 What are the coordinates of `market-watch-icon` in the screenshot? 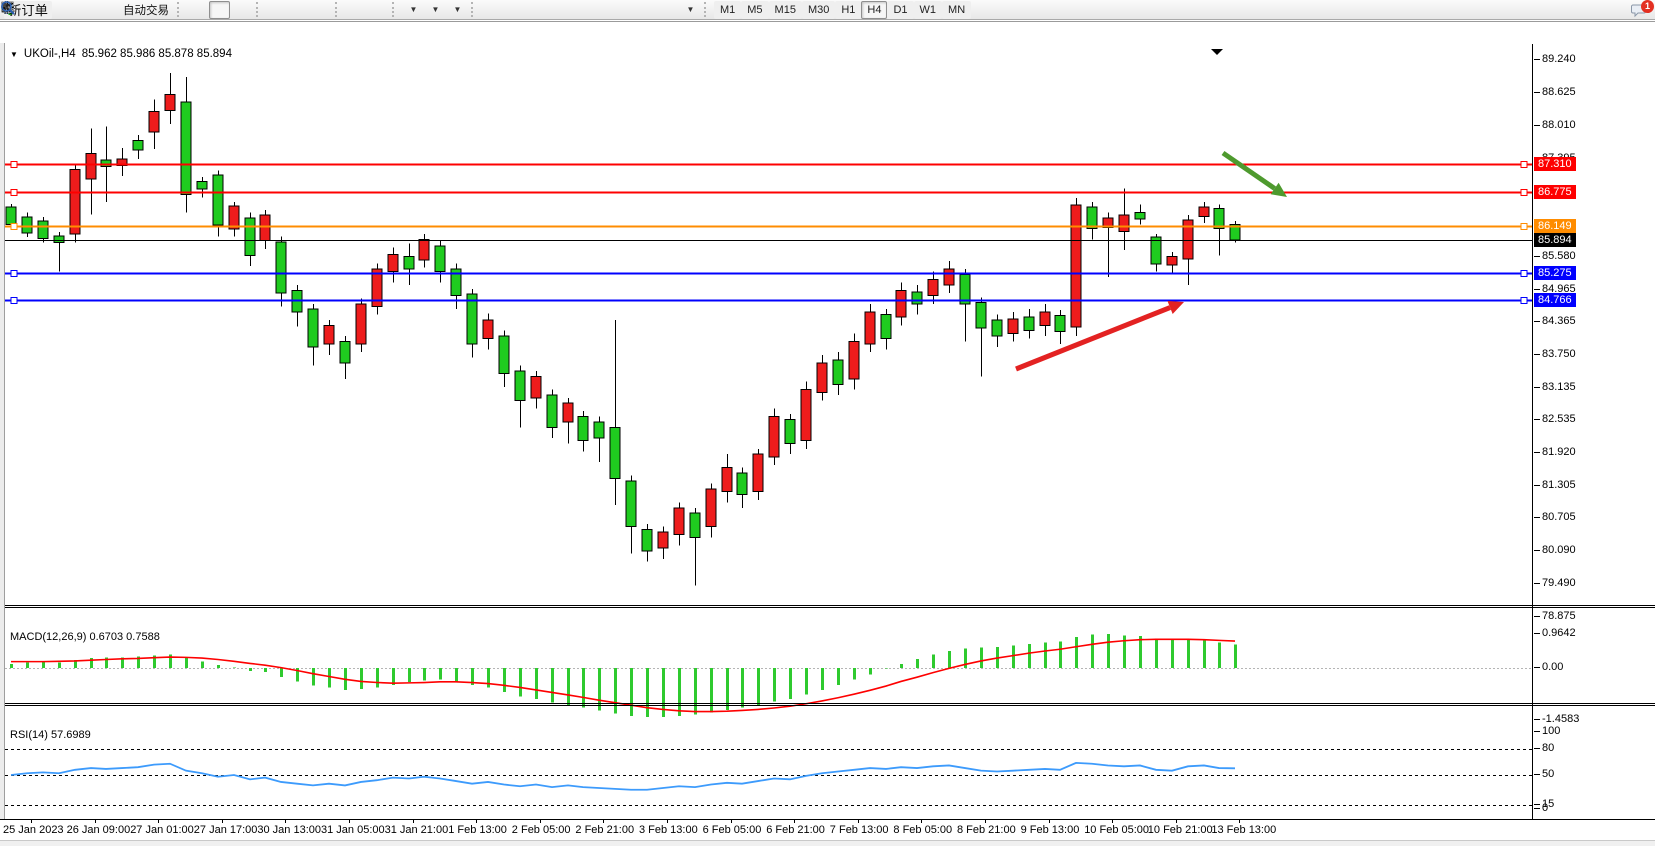 It's located at (48, 10).